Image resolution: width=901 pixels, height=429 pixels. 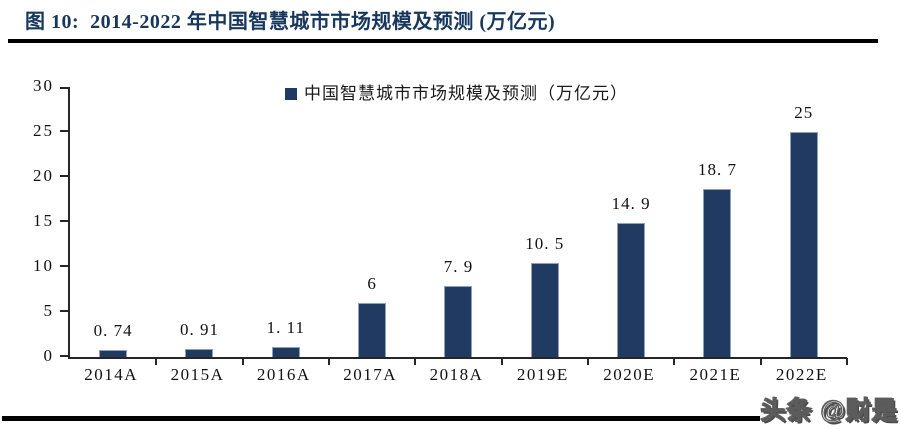 I want to click on bar-cell: 6, so click(x=373, y=226).